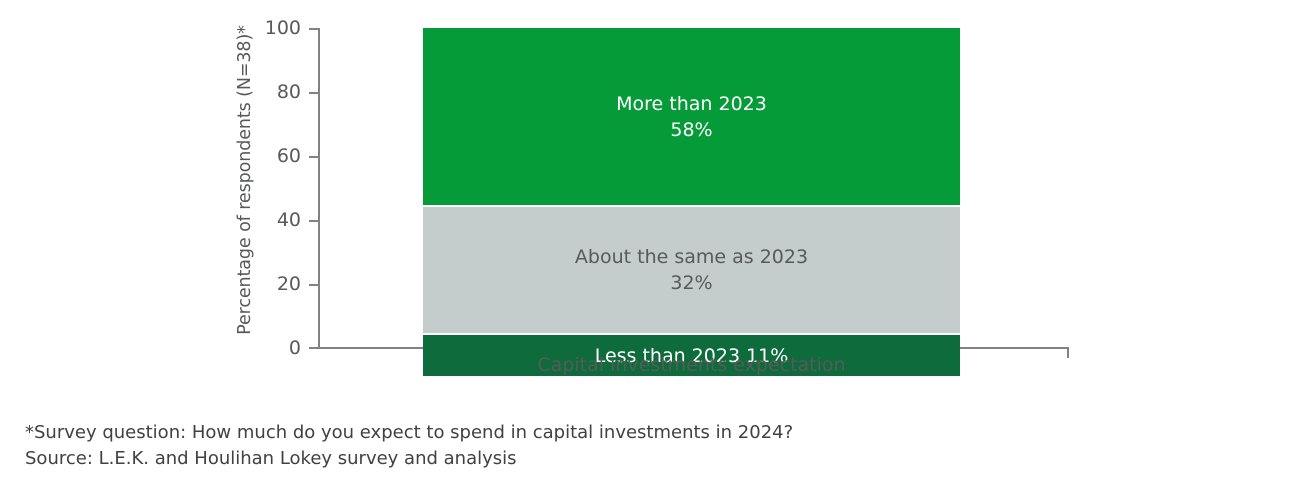 This screenshot has height=503, width=1300. Describe the element at coordinates (691, 103) in the screenshot. I see `bar-segment-more-label: More than 2023` at that location.